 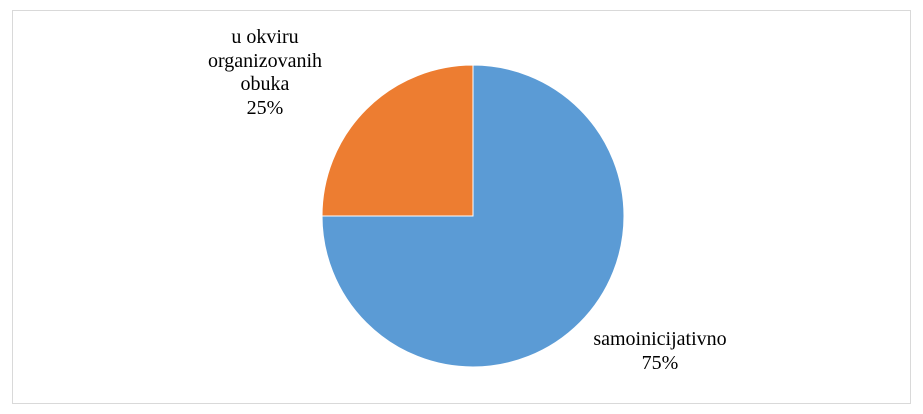 I want to click on pie-slice, so click(x=397, y=140).